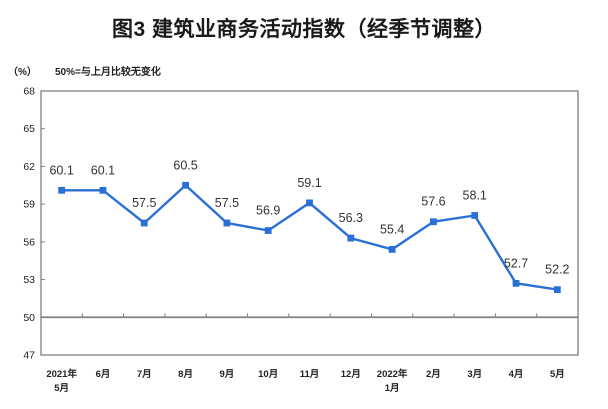 Image resolution: width=608 pixels, height=409 pixels. What do you see at coordinates (303, 29) in the screenshot?
I see `chart-title: 图3 建筑业商务活动指数（经季节调整）` at bounding box center [303, 29].